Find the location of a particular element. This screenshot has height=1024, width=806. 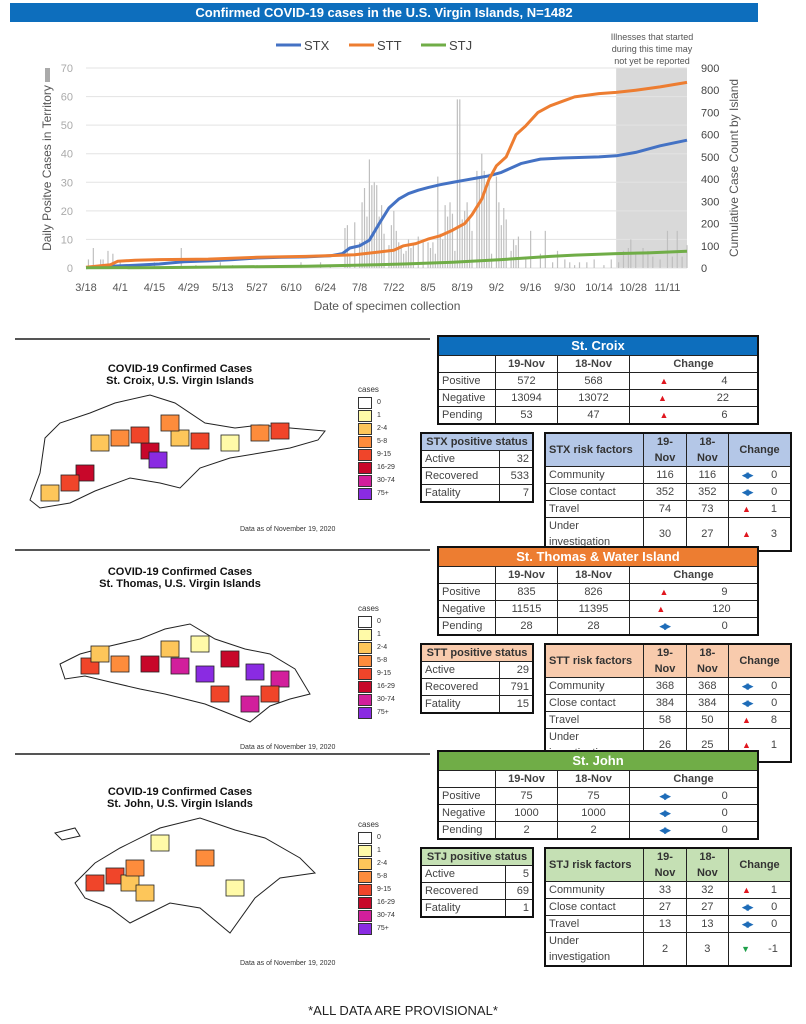

change-value: 3 is located at coordinates (773, 534).